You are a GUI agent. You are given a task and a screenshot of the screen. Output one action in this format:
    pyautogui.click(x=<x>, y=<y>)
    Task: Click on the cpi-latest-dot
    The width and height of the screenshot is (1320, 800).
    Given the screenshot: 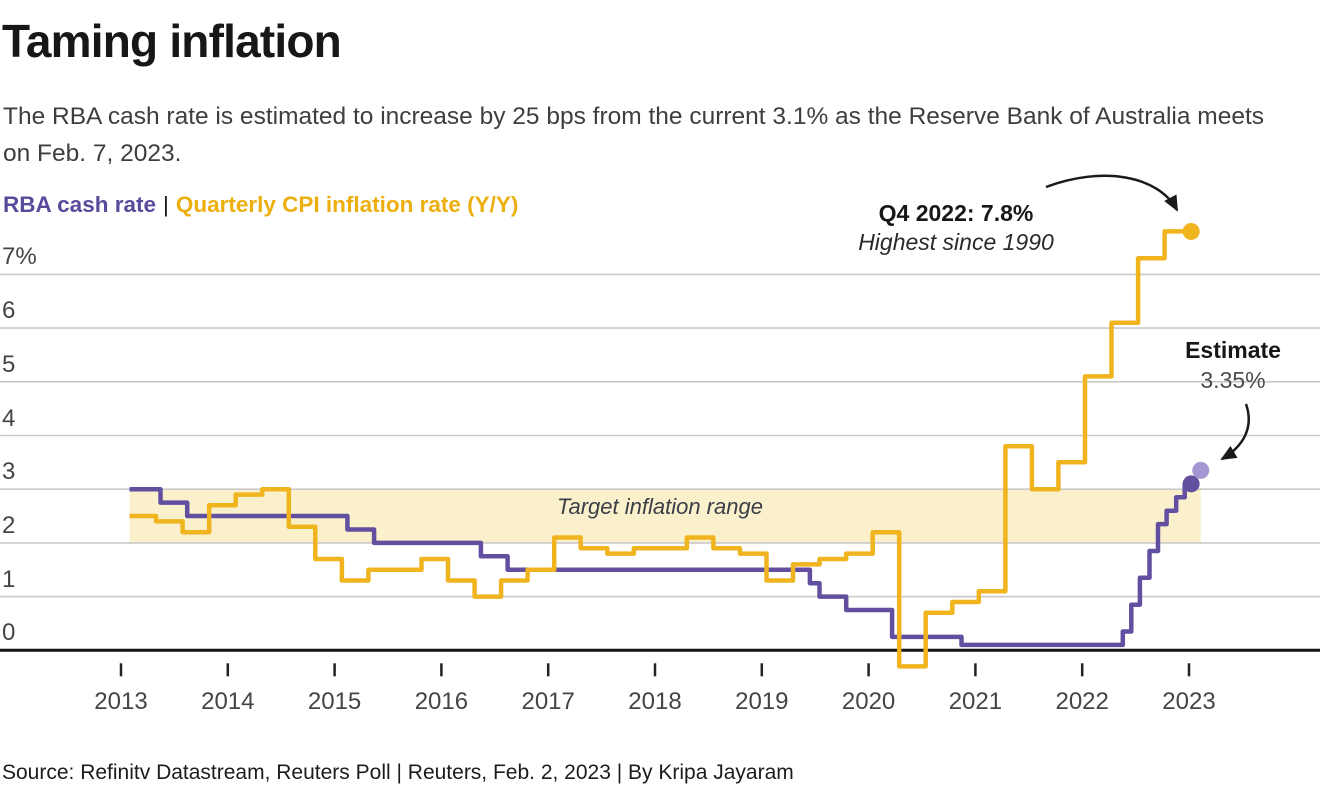 What is the action you would take?
    pyautogui.click(x=1191, y=231)
    